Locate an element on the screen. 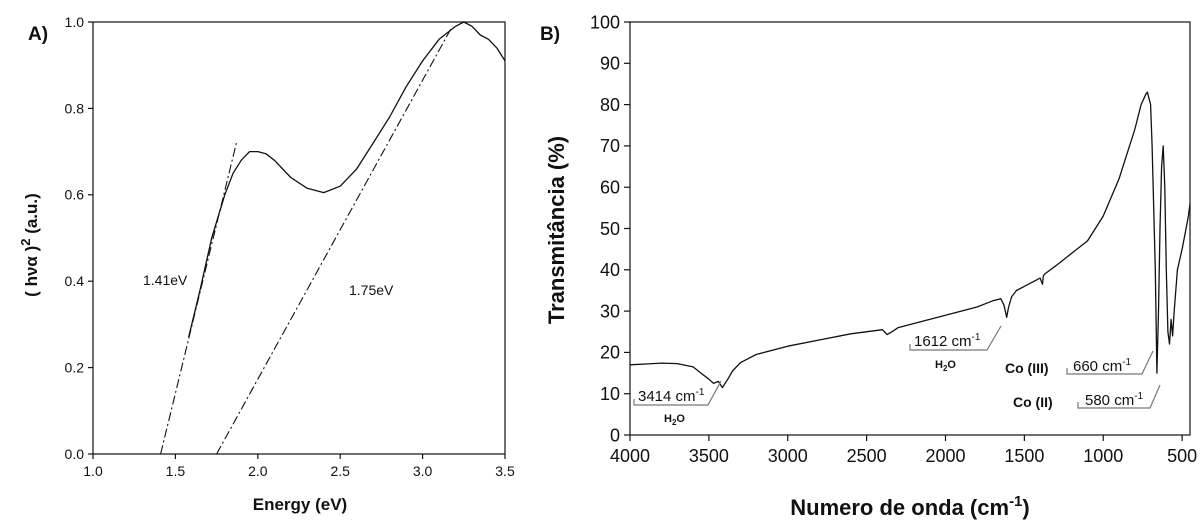 This screenshot has width=1200, height=525. panel-b-x-tick-label: 4000 is located at coordinates (630, 456).